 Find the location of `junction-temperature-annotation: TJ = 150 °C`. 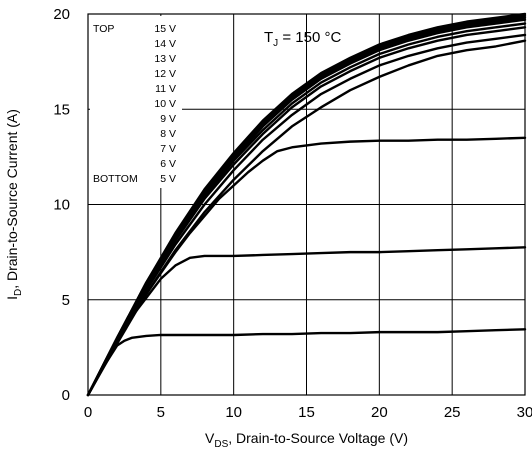

junction-temperature-annotation: TJ = 150 °C is located at coordinates (302, 39).